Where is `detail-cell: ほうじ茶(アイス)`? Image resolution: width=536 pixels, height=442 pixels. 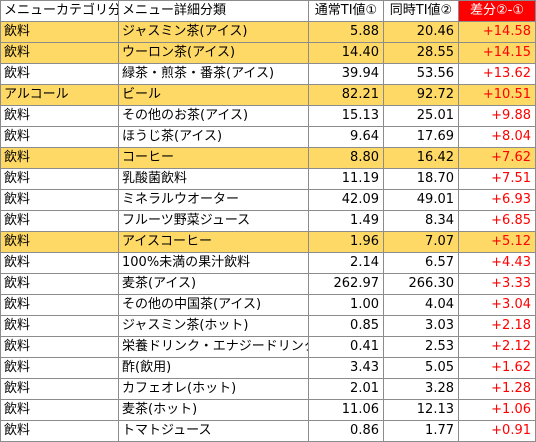 detail-cell: ほうじ茶(アイス) is located at coordinates (213, 137).